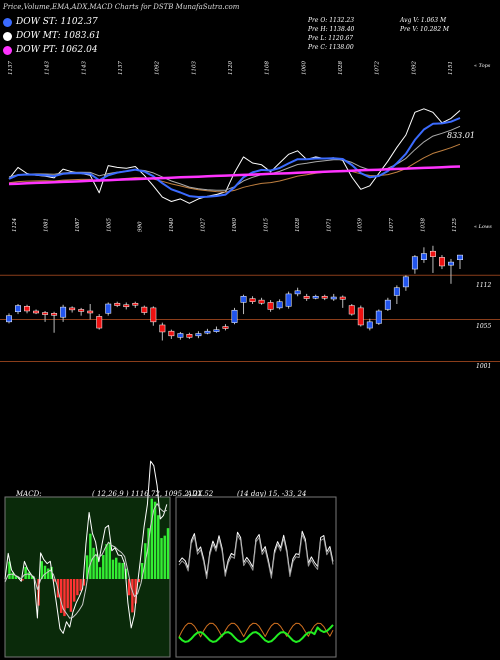 The width and height of the screenshot is (500, 660). Describe the element at coordinates (361, 225) in the screenshot. I see `bottom-tick-label: 1059` at that location.